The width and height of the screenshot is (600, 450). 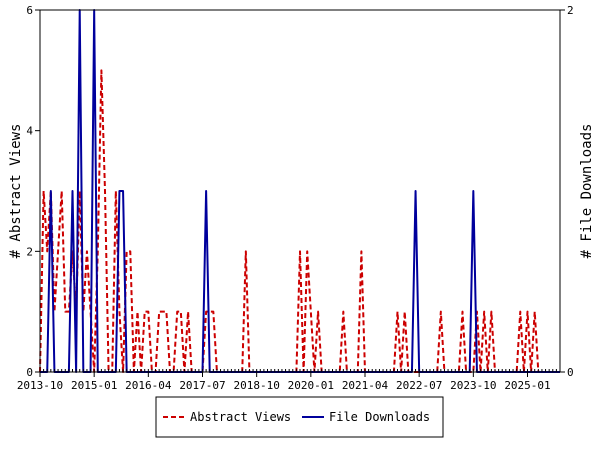 What do you see at coordinates (29, 131) in the screenshot?
I see `y-tick-label: 4` at bounding box center [29, 131].